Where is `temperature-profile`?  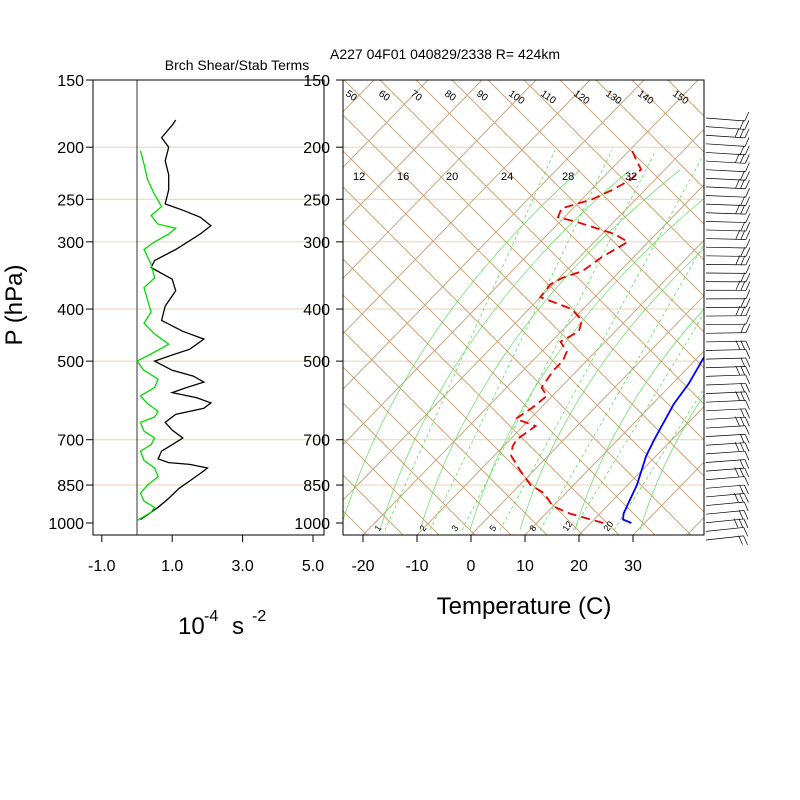 temperature-profile is located at coordinates (663, 439).